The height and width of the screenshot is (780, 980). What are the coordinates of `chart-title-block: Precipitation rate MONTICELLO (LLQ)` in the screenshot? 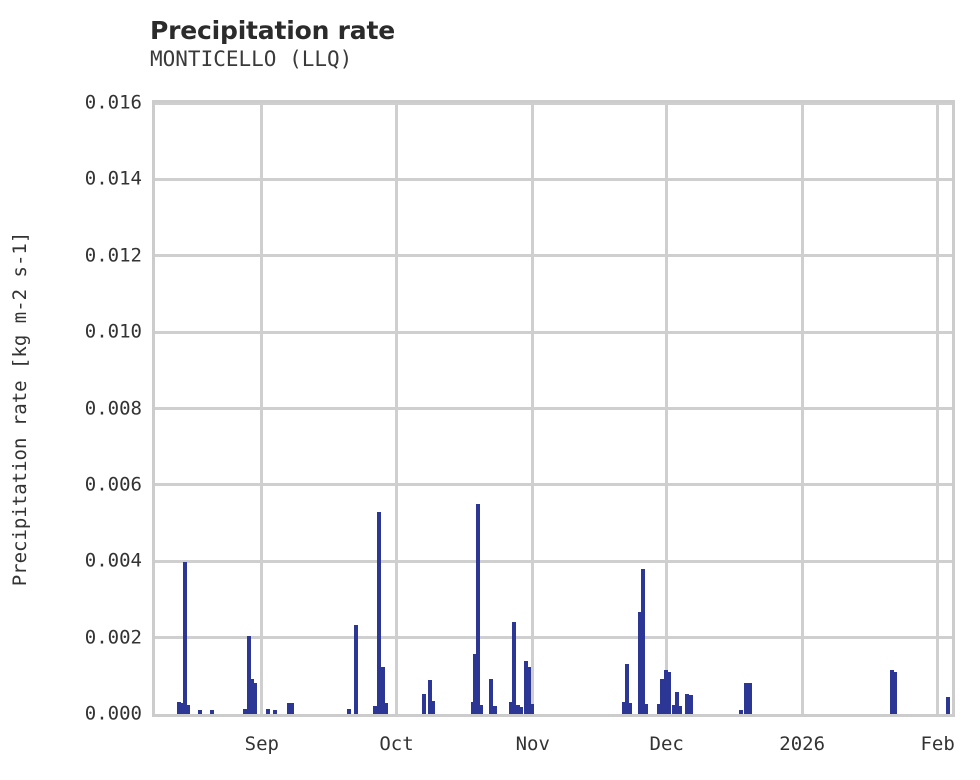 It's located at (500, 44).